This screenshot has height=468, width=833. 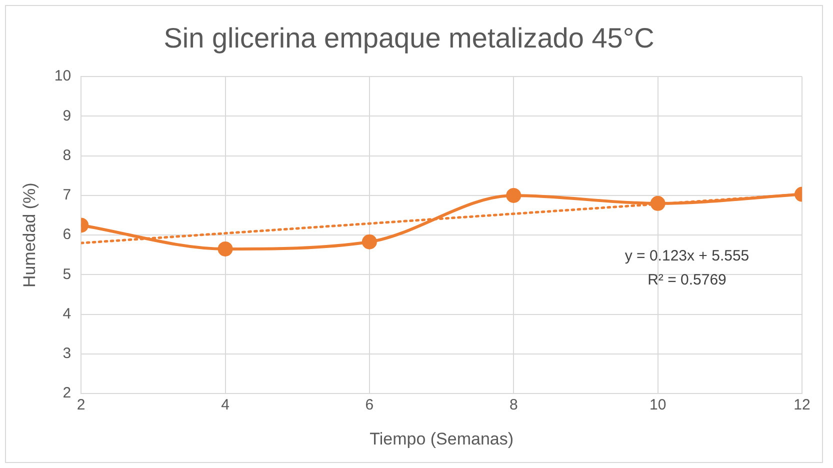 I want to click on chart-title: Sin glicerina empaque metalizado 45°C, so click(x=409, y=38).